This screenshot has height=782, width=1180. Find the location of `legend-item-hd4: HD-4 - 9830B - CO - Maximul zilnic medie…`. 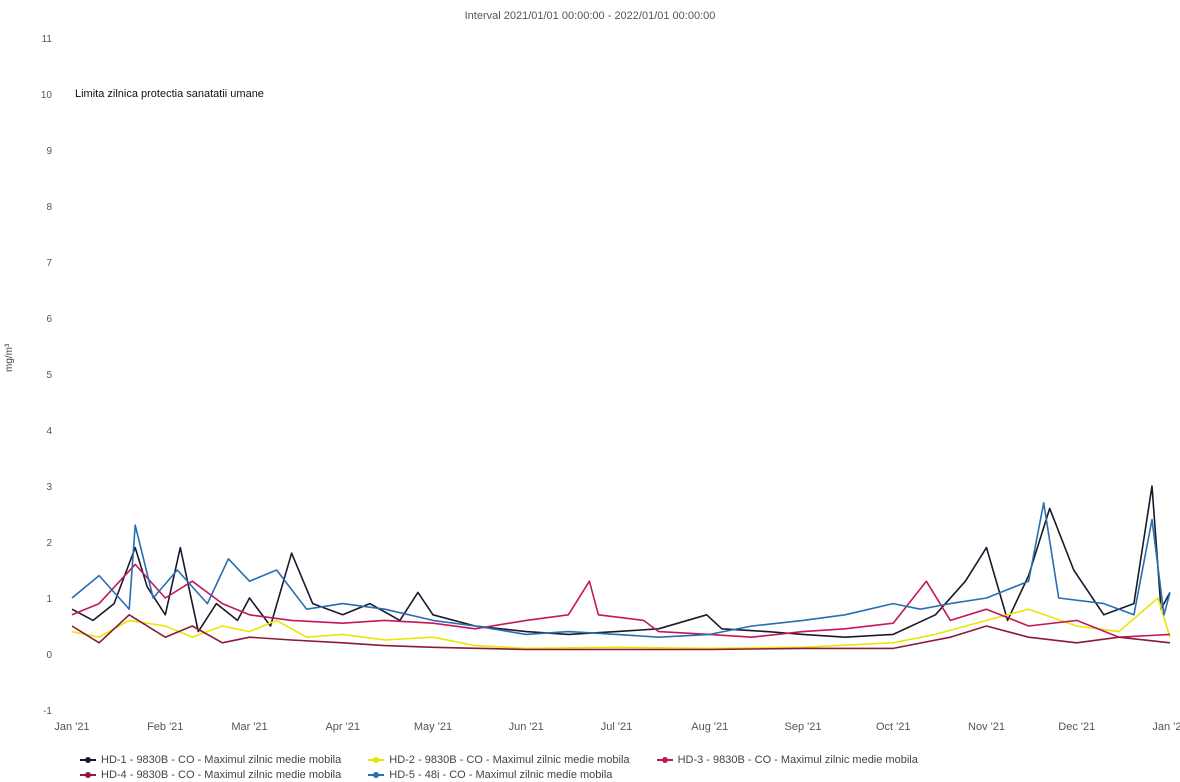

legend-item-hd4: HD-4 - 9830B - CO - Maximul zilnic medie… is located at coordinates (210, 775).